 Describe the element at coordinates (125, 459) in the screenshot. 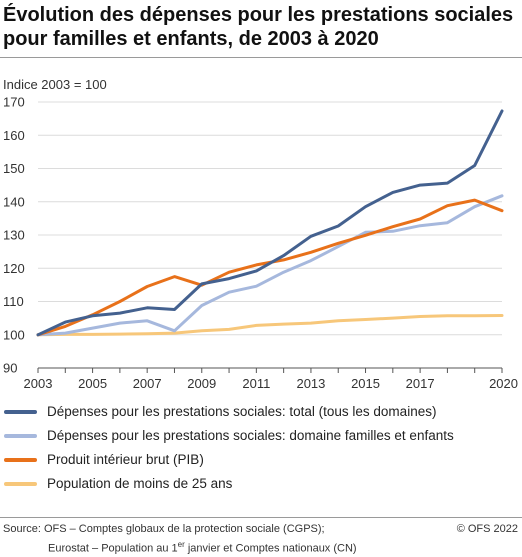

I see `legend-label: Produit intérieur brut (PIB)` at that location.